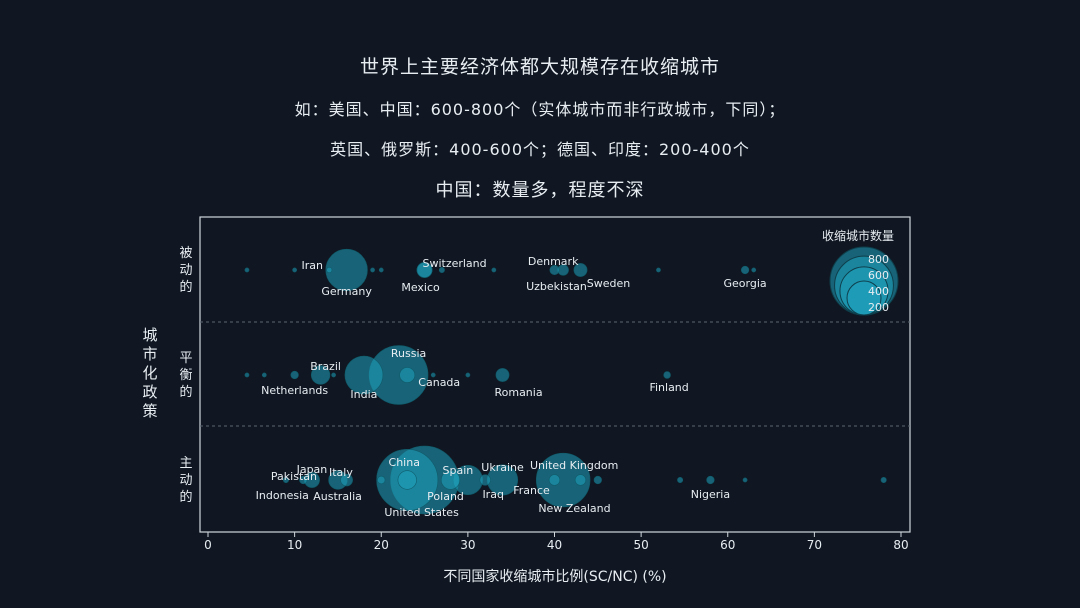  What do you see at coordinates (878, 291) in the screenshot?
I see `legend-label-400: 400` at bounding box center [878, 291].